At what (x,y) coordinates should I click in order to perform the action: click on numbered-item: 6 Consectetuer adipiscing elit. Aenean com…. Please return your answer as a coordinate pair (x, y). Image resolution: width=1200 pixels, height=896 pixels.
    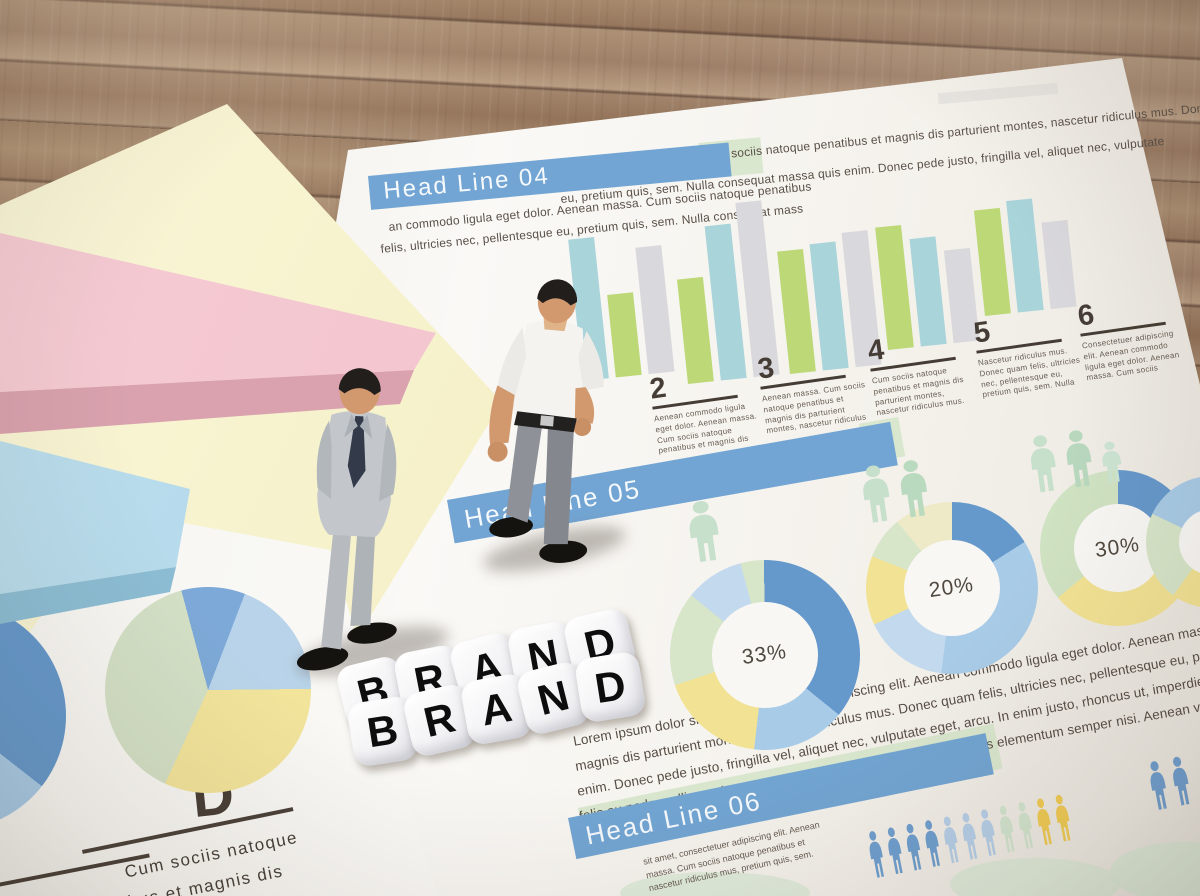
    Looking at the image, I should click on (1129, 337).